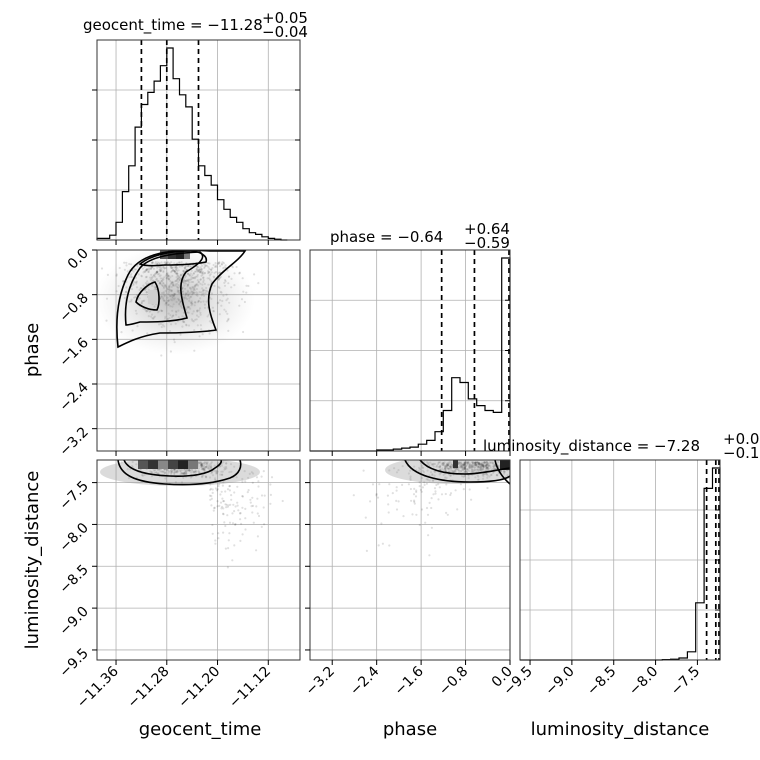 This screenshot has height=760, width=760. Describe the element at coordinates (73, 621) in the screenshot. I see `ytick-label-luminosity_distance: −9.0` at that location.